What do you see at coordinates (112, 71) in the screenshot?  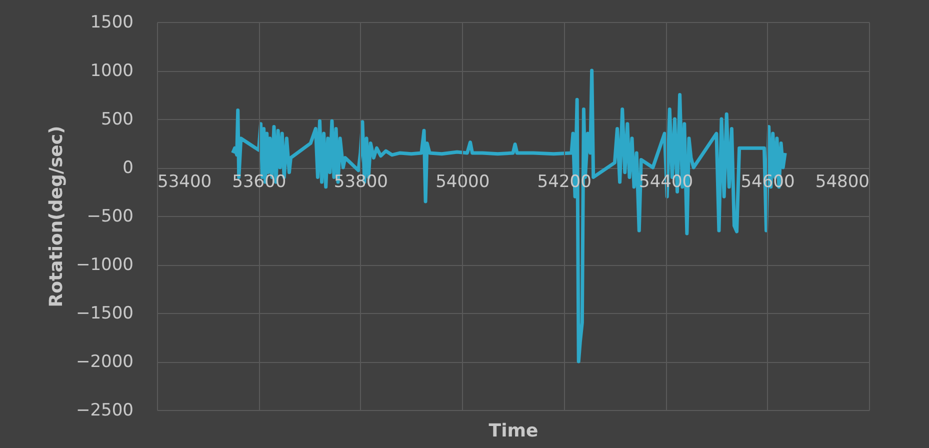 I see `y-tick-label: 1000` at bounding box center [112, 71].